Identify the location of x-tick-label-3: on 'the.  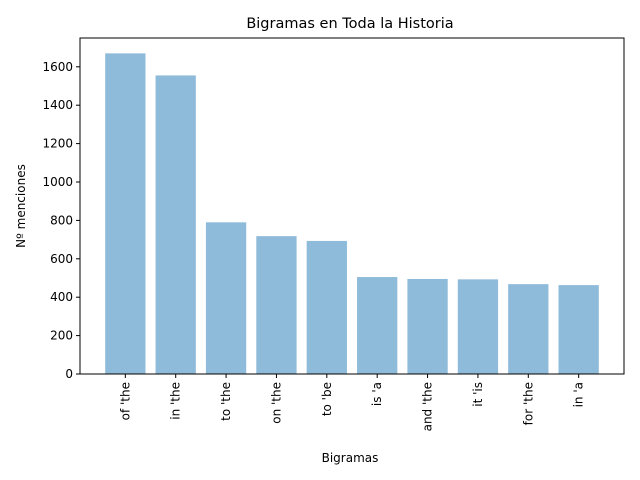
(276, 403).